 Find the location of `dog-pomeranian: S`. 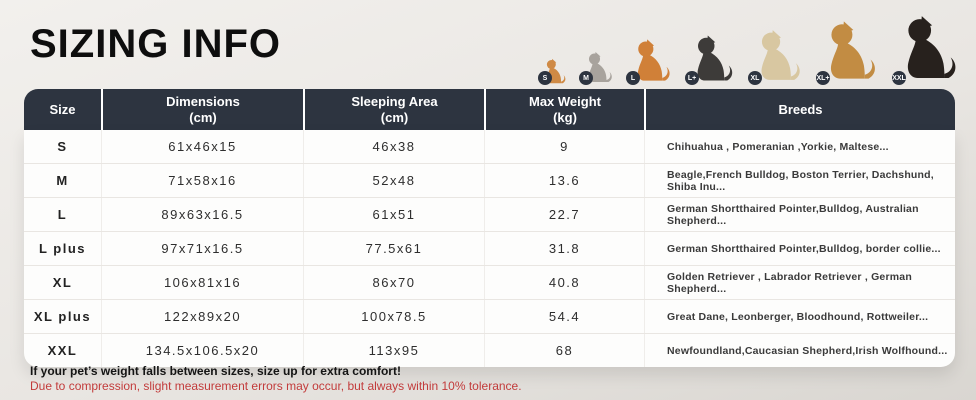

dog-pomeranian: S is located at coordinates (553, 71).